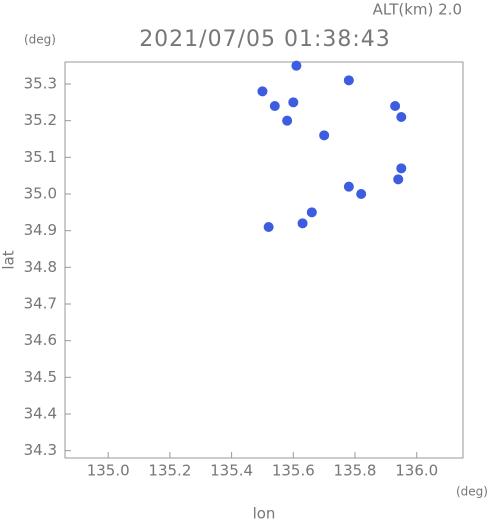 The width and height of the screenshot is (491, 521). What do you see at coordinates (40, 304) in the screenshot?
I see `y-tick-label: 34.7` at bounding box center [40, 304].